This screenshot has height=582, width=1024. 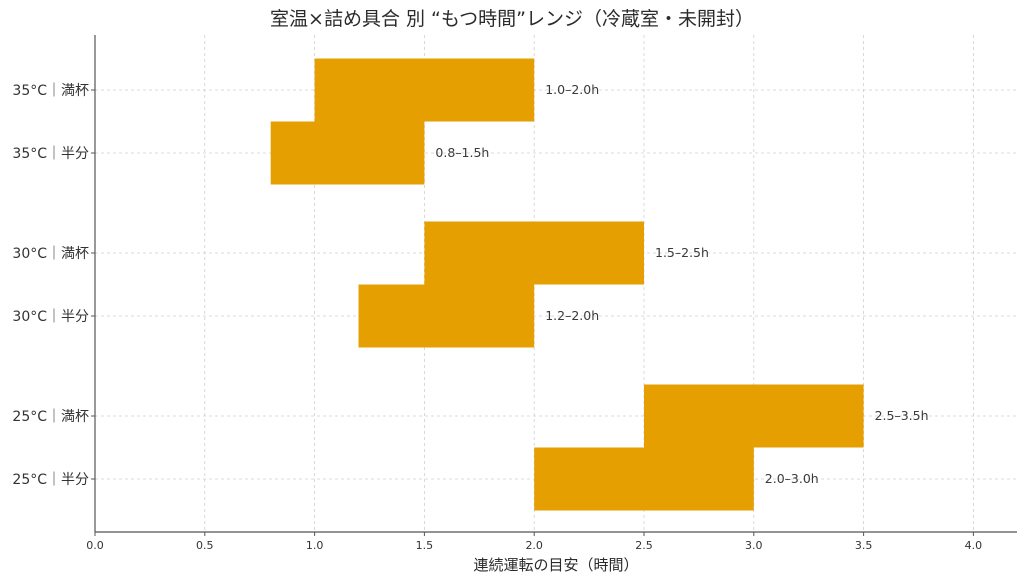 I want to click on x-tick-label: 0.5, so click(x=205, y=545).